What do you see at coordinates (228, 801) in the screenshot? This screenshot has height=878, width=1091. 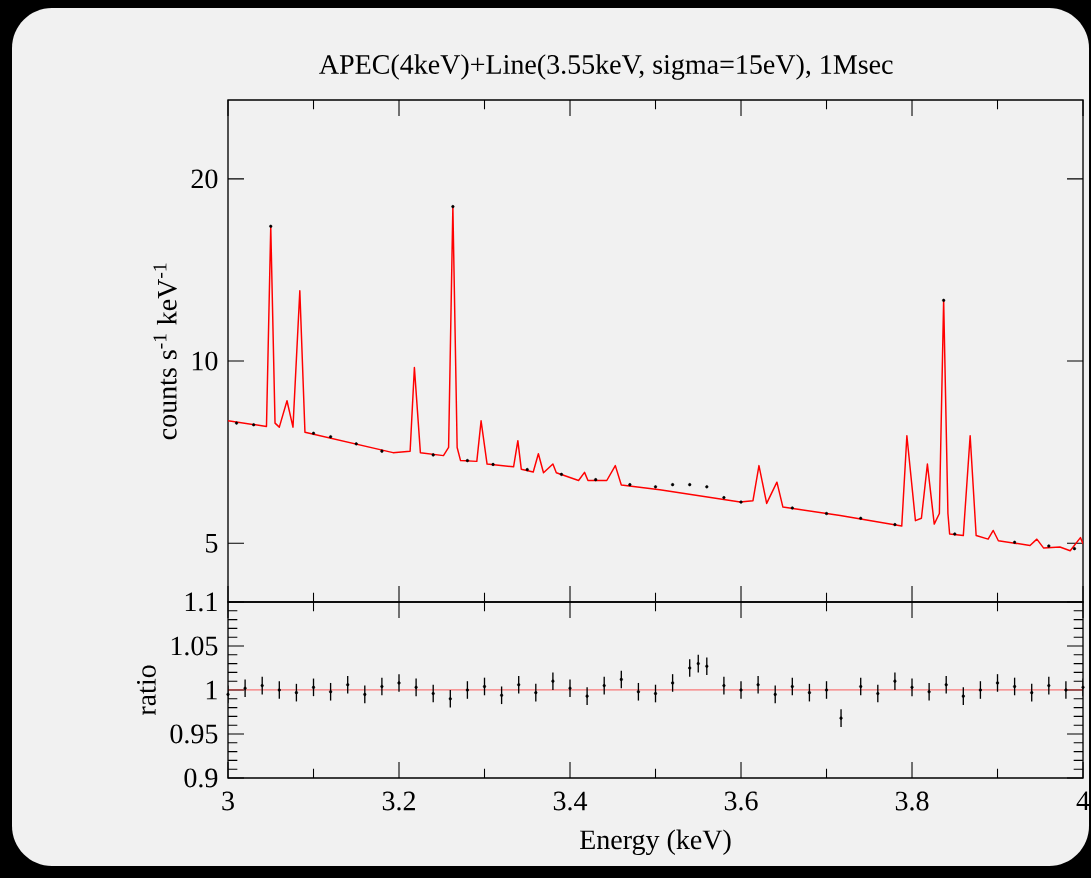 I see `x-tick-label: 3` at bounding box center [228, 801].